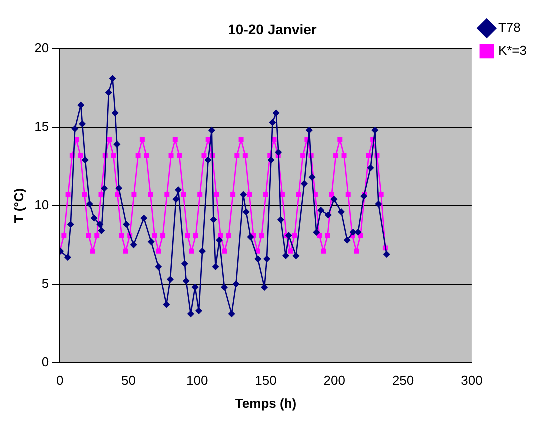 Image resolution: width=551 pixels, height=424 pixels. I want to click on x-tick-label: 200, so click(335, 380).